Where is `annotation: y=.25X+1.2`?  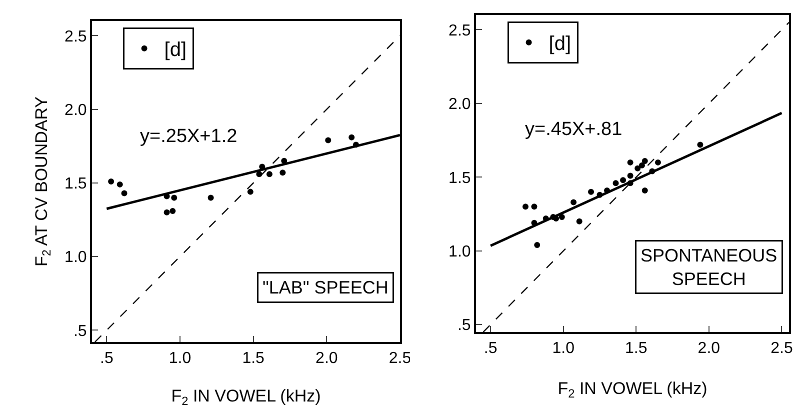
annotation: y=.25X+1.2 is located at coordinates (189, 136).